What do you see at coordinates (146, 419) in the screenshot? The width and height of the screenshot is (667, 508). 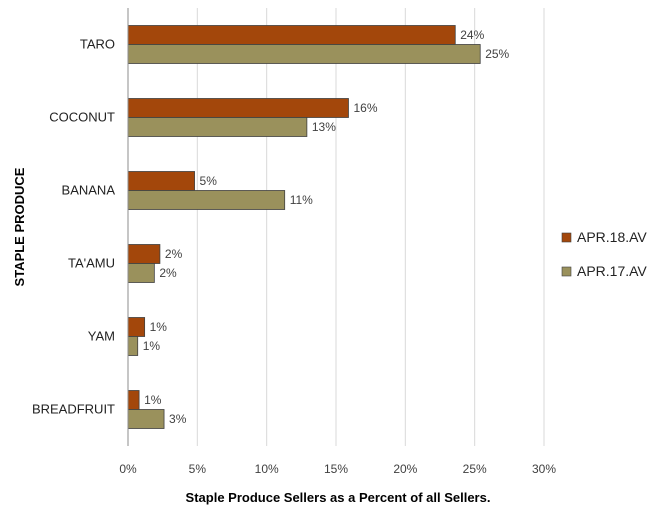 I see `bar-apr-17-av-breadfruit` at bounding box center [146, 419].